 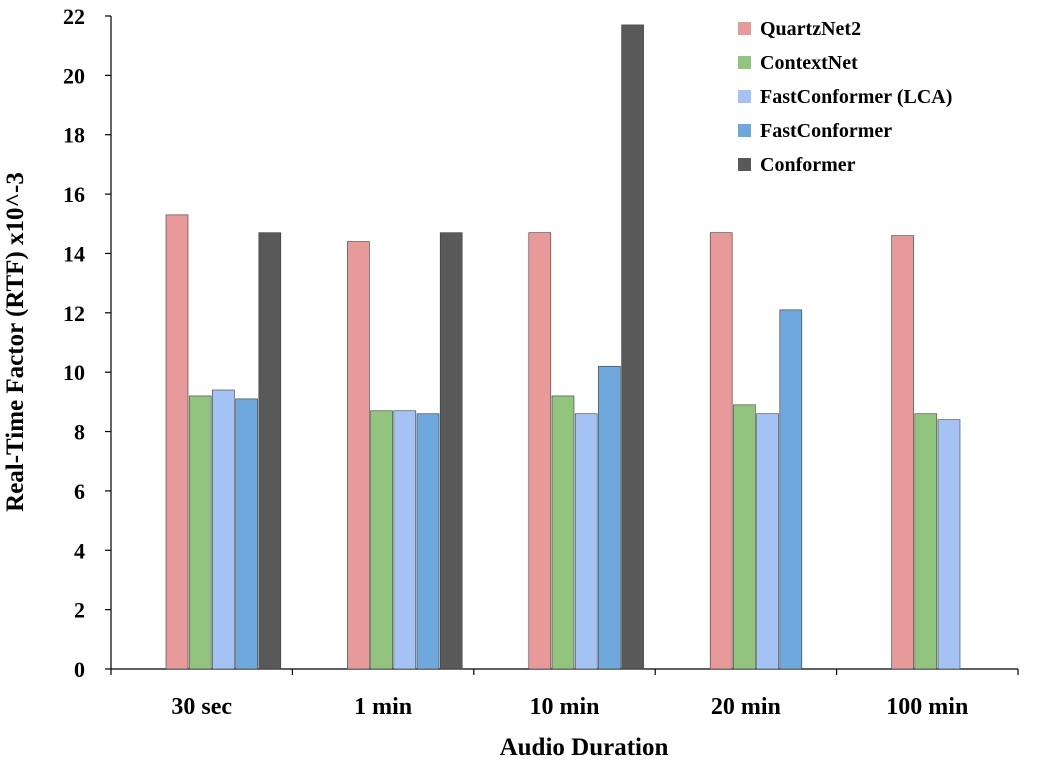 I want to click on y-axis-title: Real-Time Factor (RTF) x10^-3, so click(x=15, y=342).